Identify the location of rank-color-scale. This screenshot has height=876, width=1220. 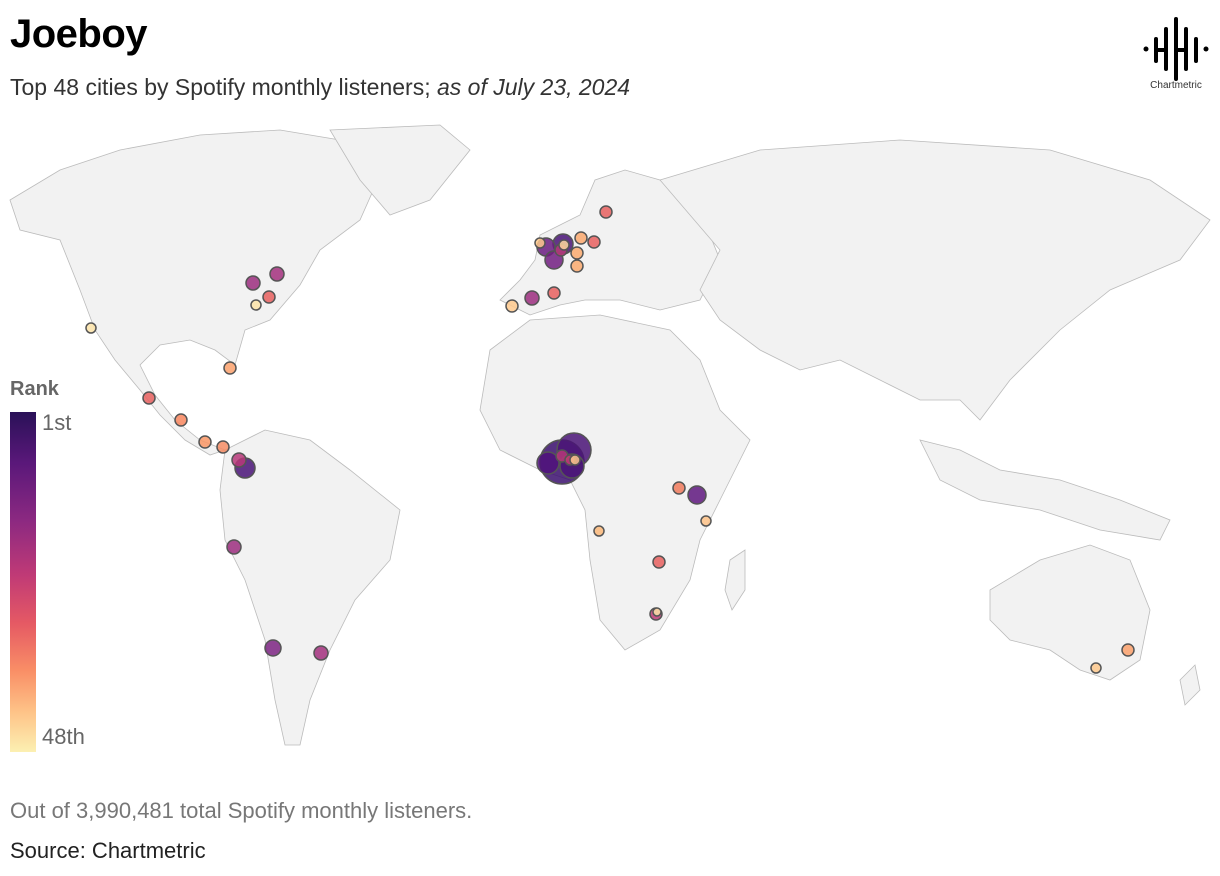
(23, 582).